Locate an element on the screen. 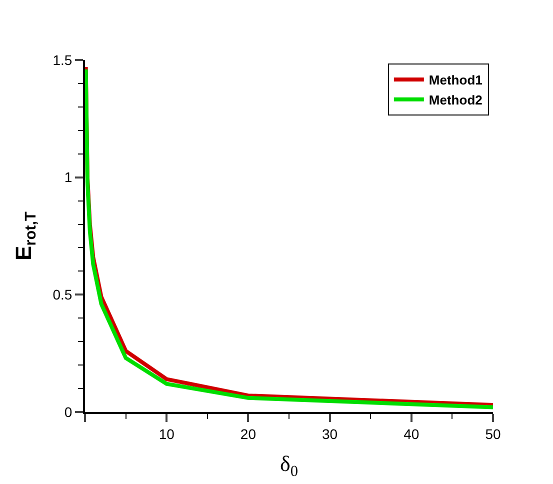 The width and height of the screenshot is (553, 484). y-tick-label: 1.5 is located at coordinates (62, 60).